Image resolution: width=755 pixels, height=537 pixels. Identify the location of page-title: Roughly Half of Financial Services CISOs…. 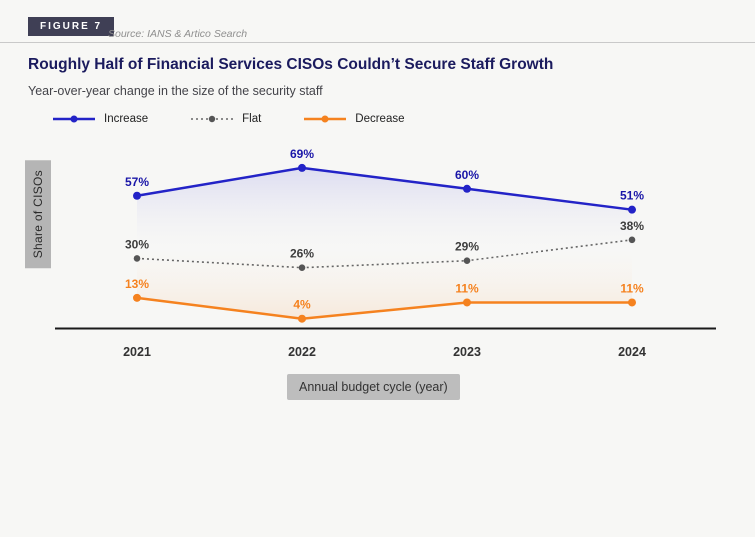
(291, 64).